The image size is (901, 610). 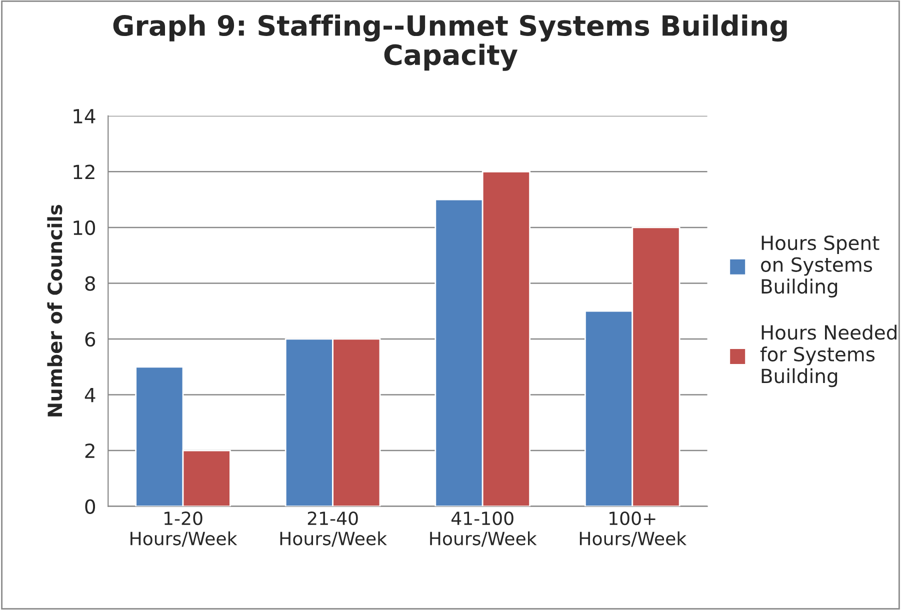 I want to click on x-tick-label: 100+ Hours/Week, so click(x=633, y=529).